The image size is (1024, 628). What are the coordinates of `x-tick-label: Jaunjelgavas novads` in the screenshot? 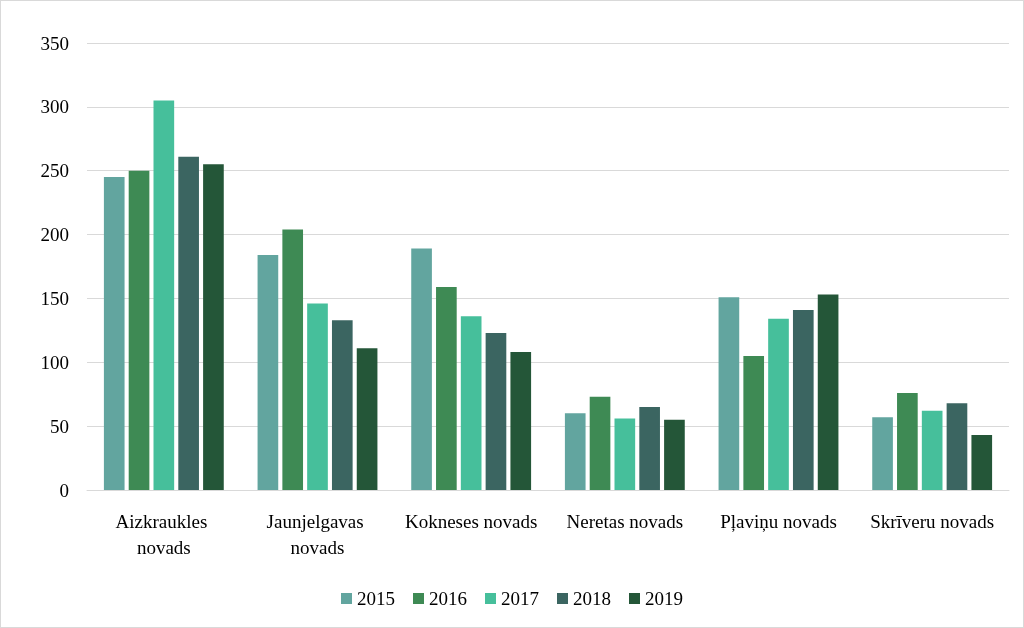 It's located at (317, 534).